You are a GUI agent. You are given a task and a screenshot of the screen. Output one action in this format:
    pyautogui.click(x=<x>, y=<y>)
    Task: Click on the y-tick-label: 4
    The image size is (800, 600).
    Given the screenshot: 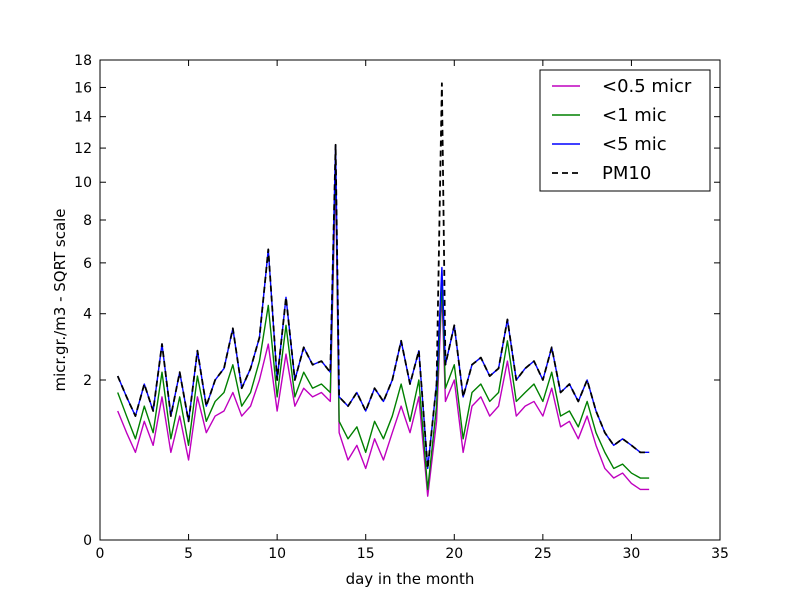 What is the action you would take?
    pyautogui.click(x=87, y=315)
    